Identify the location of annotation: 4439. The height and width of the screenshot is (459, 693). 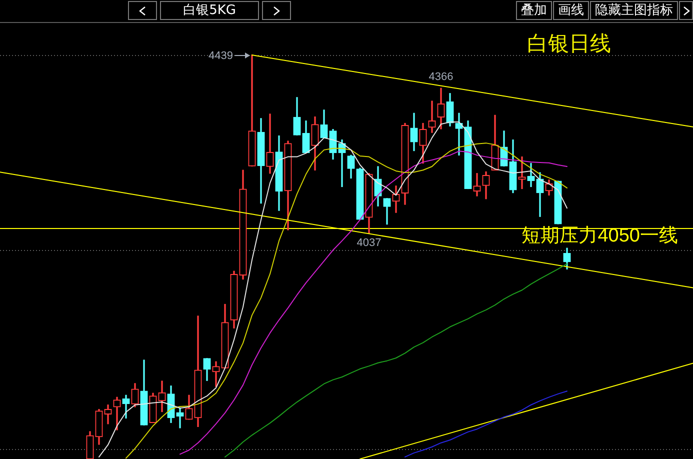
(220, 56).